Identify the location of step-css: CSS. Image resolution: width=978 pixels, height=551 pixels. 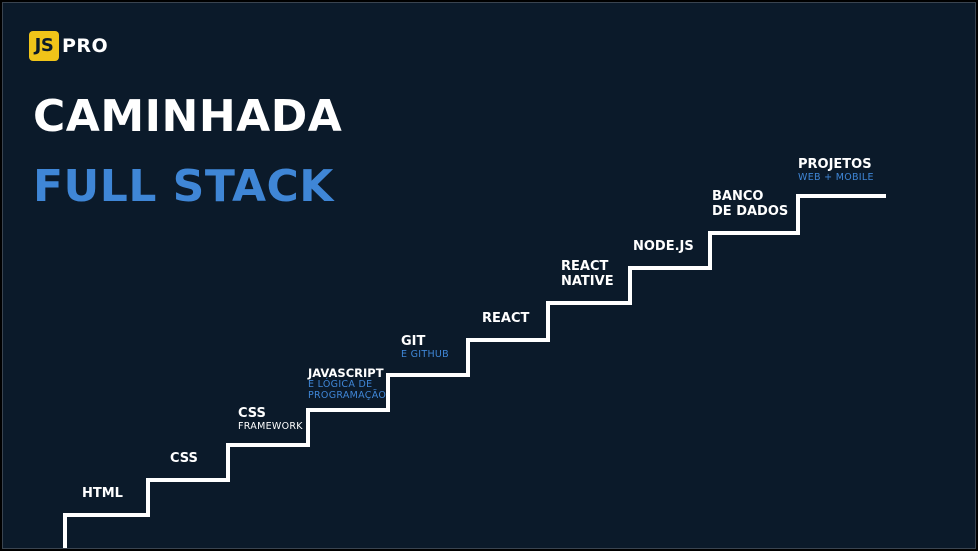
(184, 459).